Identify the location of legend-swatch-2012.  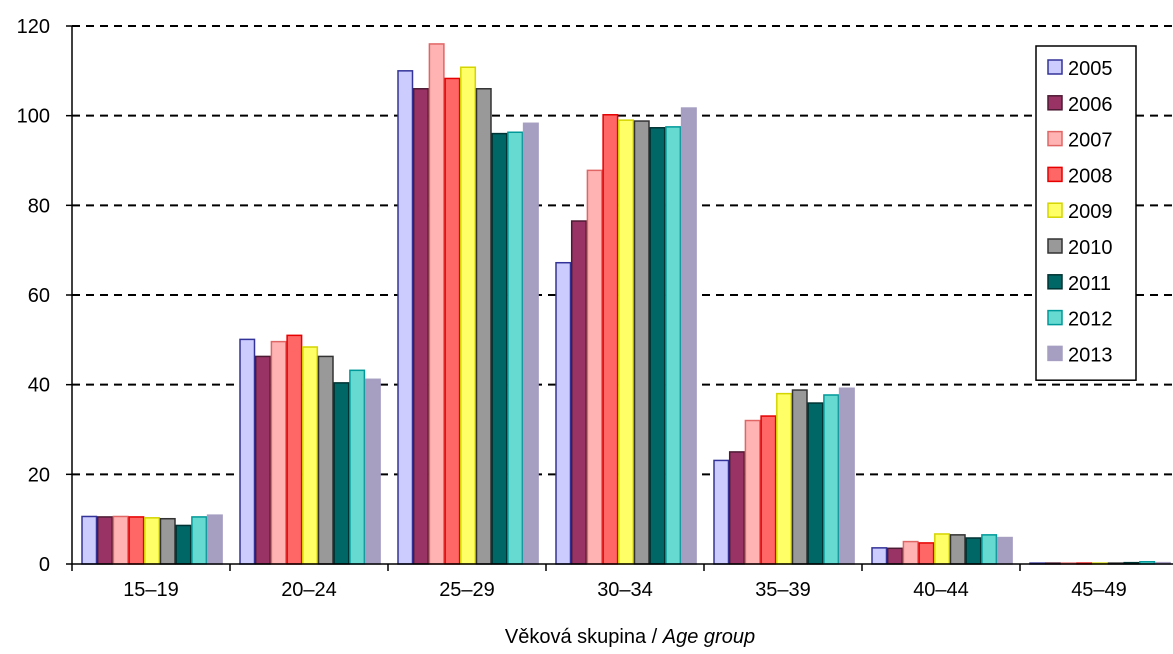
(1055, 317).